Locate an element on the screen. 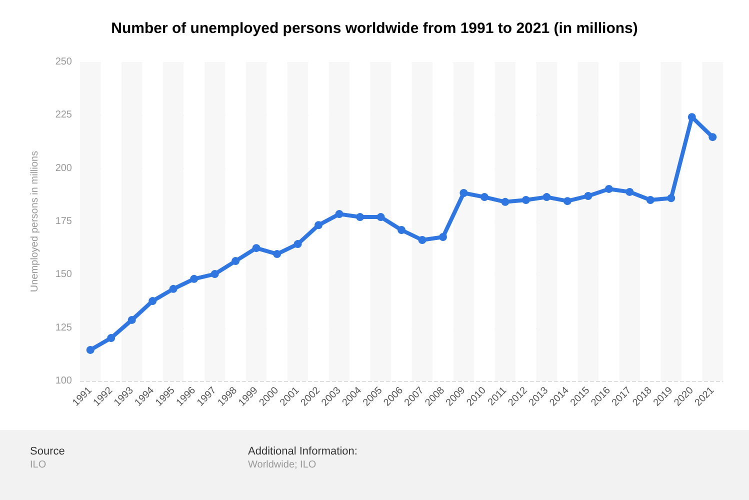  y-tick-label: 150 is located at coordinates (63, 274).